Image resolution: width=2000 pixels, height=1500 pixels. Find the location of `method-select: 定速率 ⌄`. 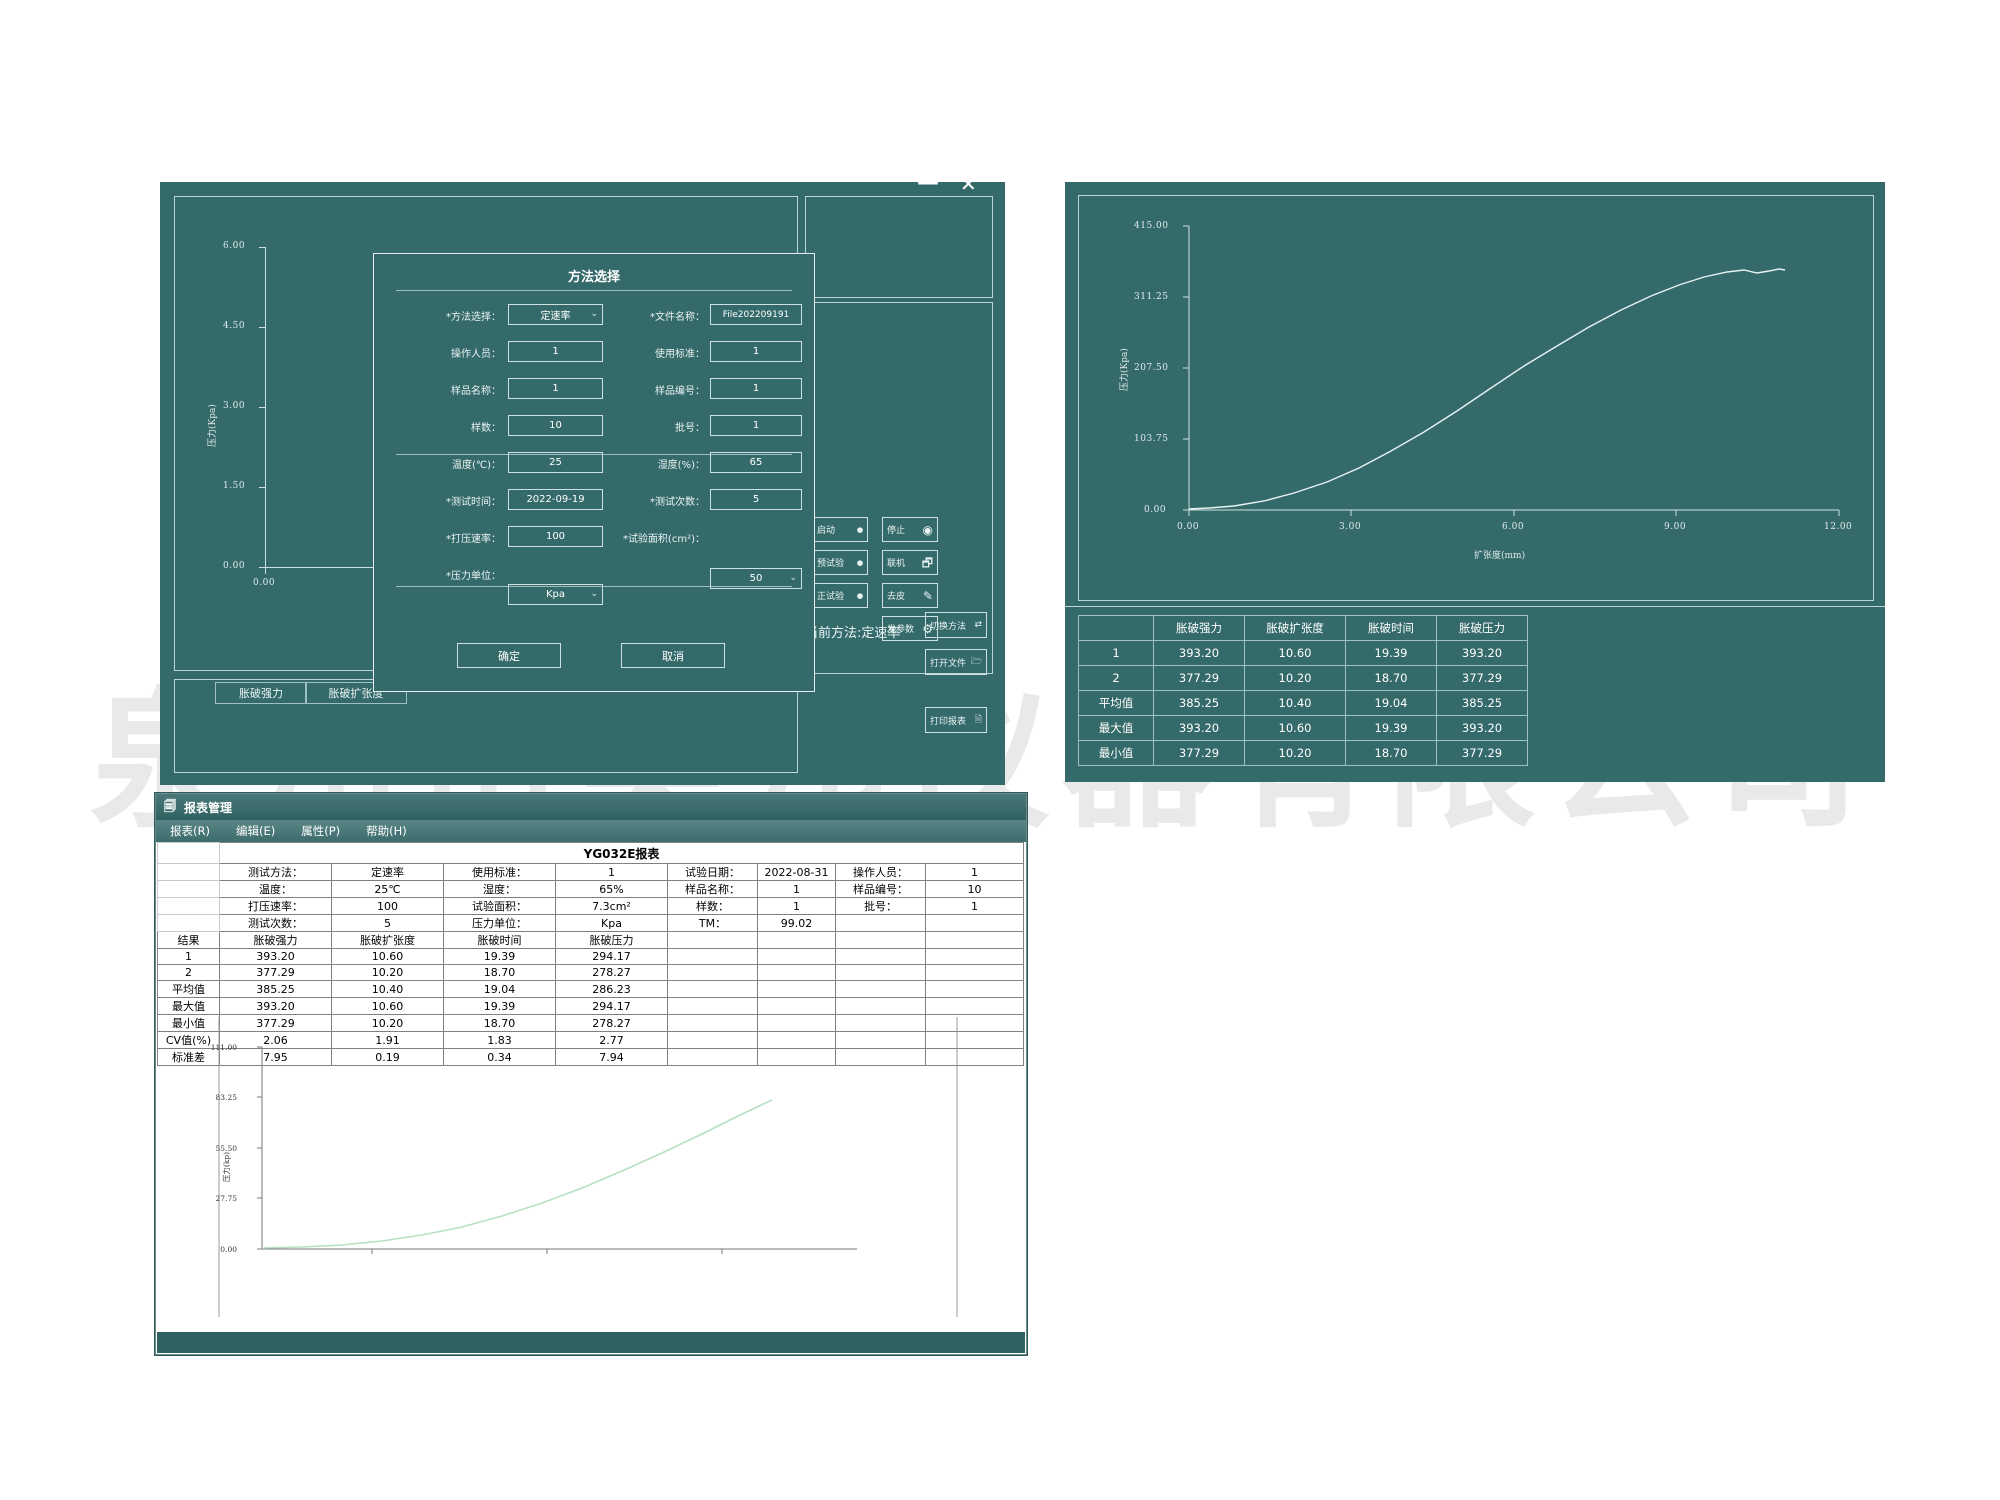

method-select: 定速率 ⌄ is located at coordinates (555, 314).